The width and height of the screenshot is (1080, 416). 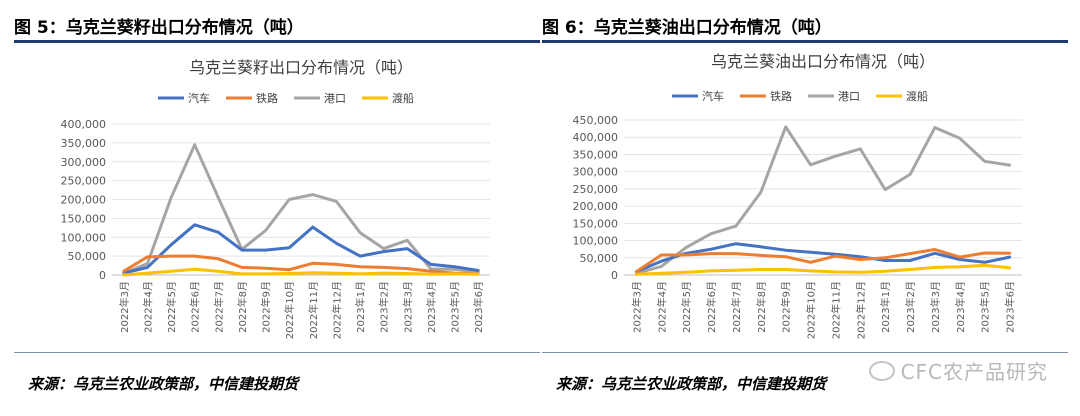 What do you see at coordinates (301, 67) in the screenshot?
I see `chart-title: 乌克兰葵籽出口分布情况（吨）` at bounding box center [301, 67].